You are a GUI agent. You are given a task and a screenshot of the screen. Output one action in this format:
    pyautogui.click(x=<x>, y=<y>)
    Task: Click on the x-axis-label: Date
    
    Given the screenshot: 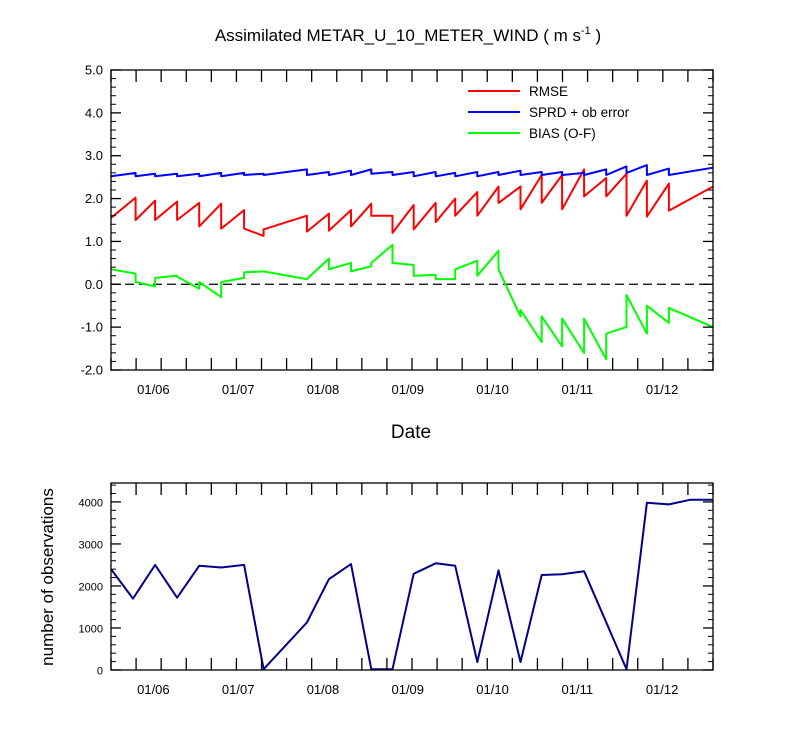 What is the action you would take?
    pyautogui.click(x=411, y=432)
    